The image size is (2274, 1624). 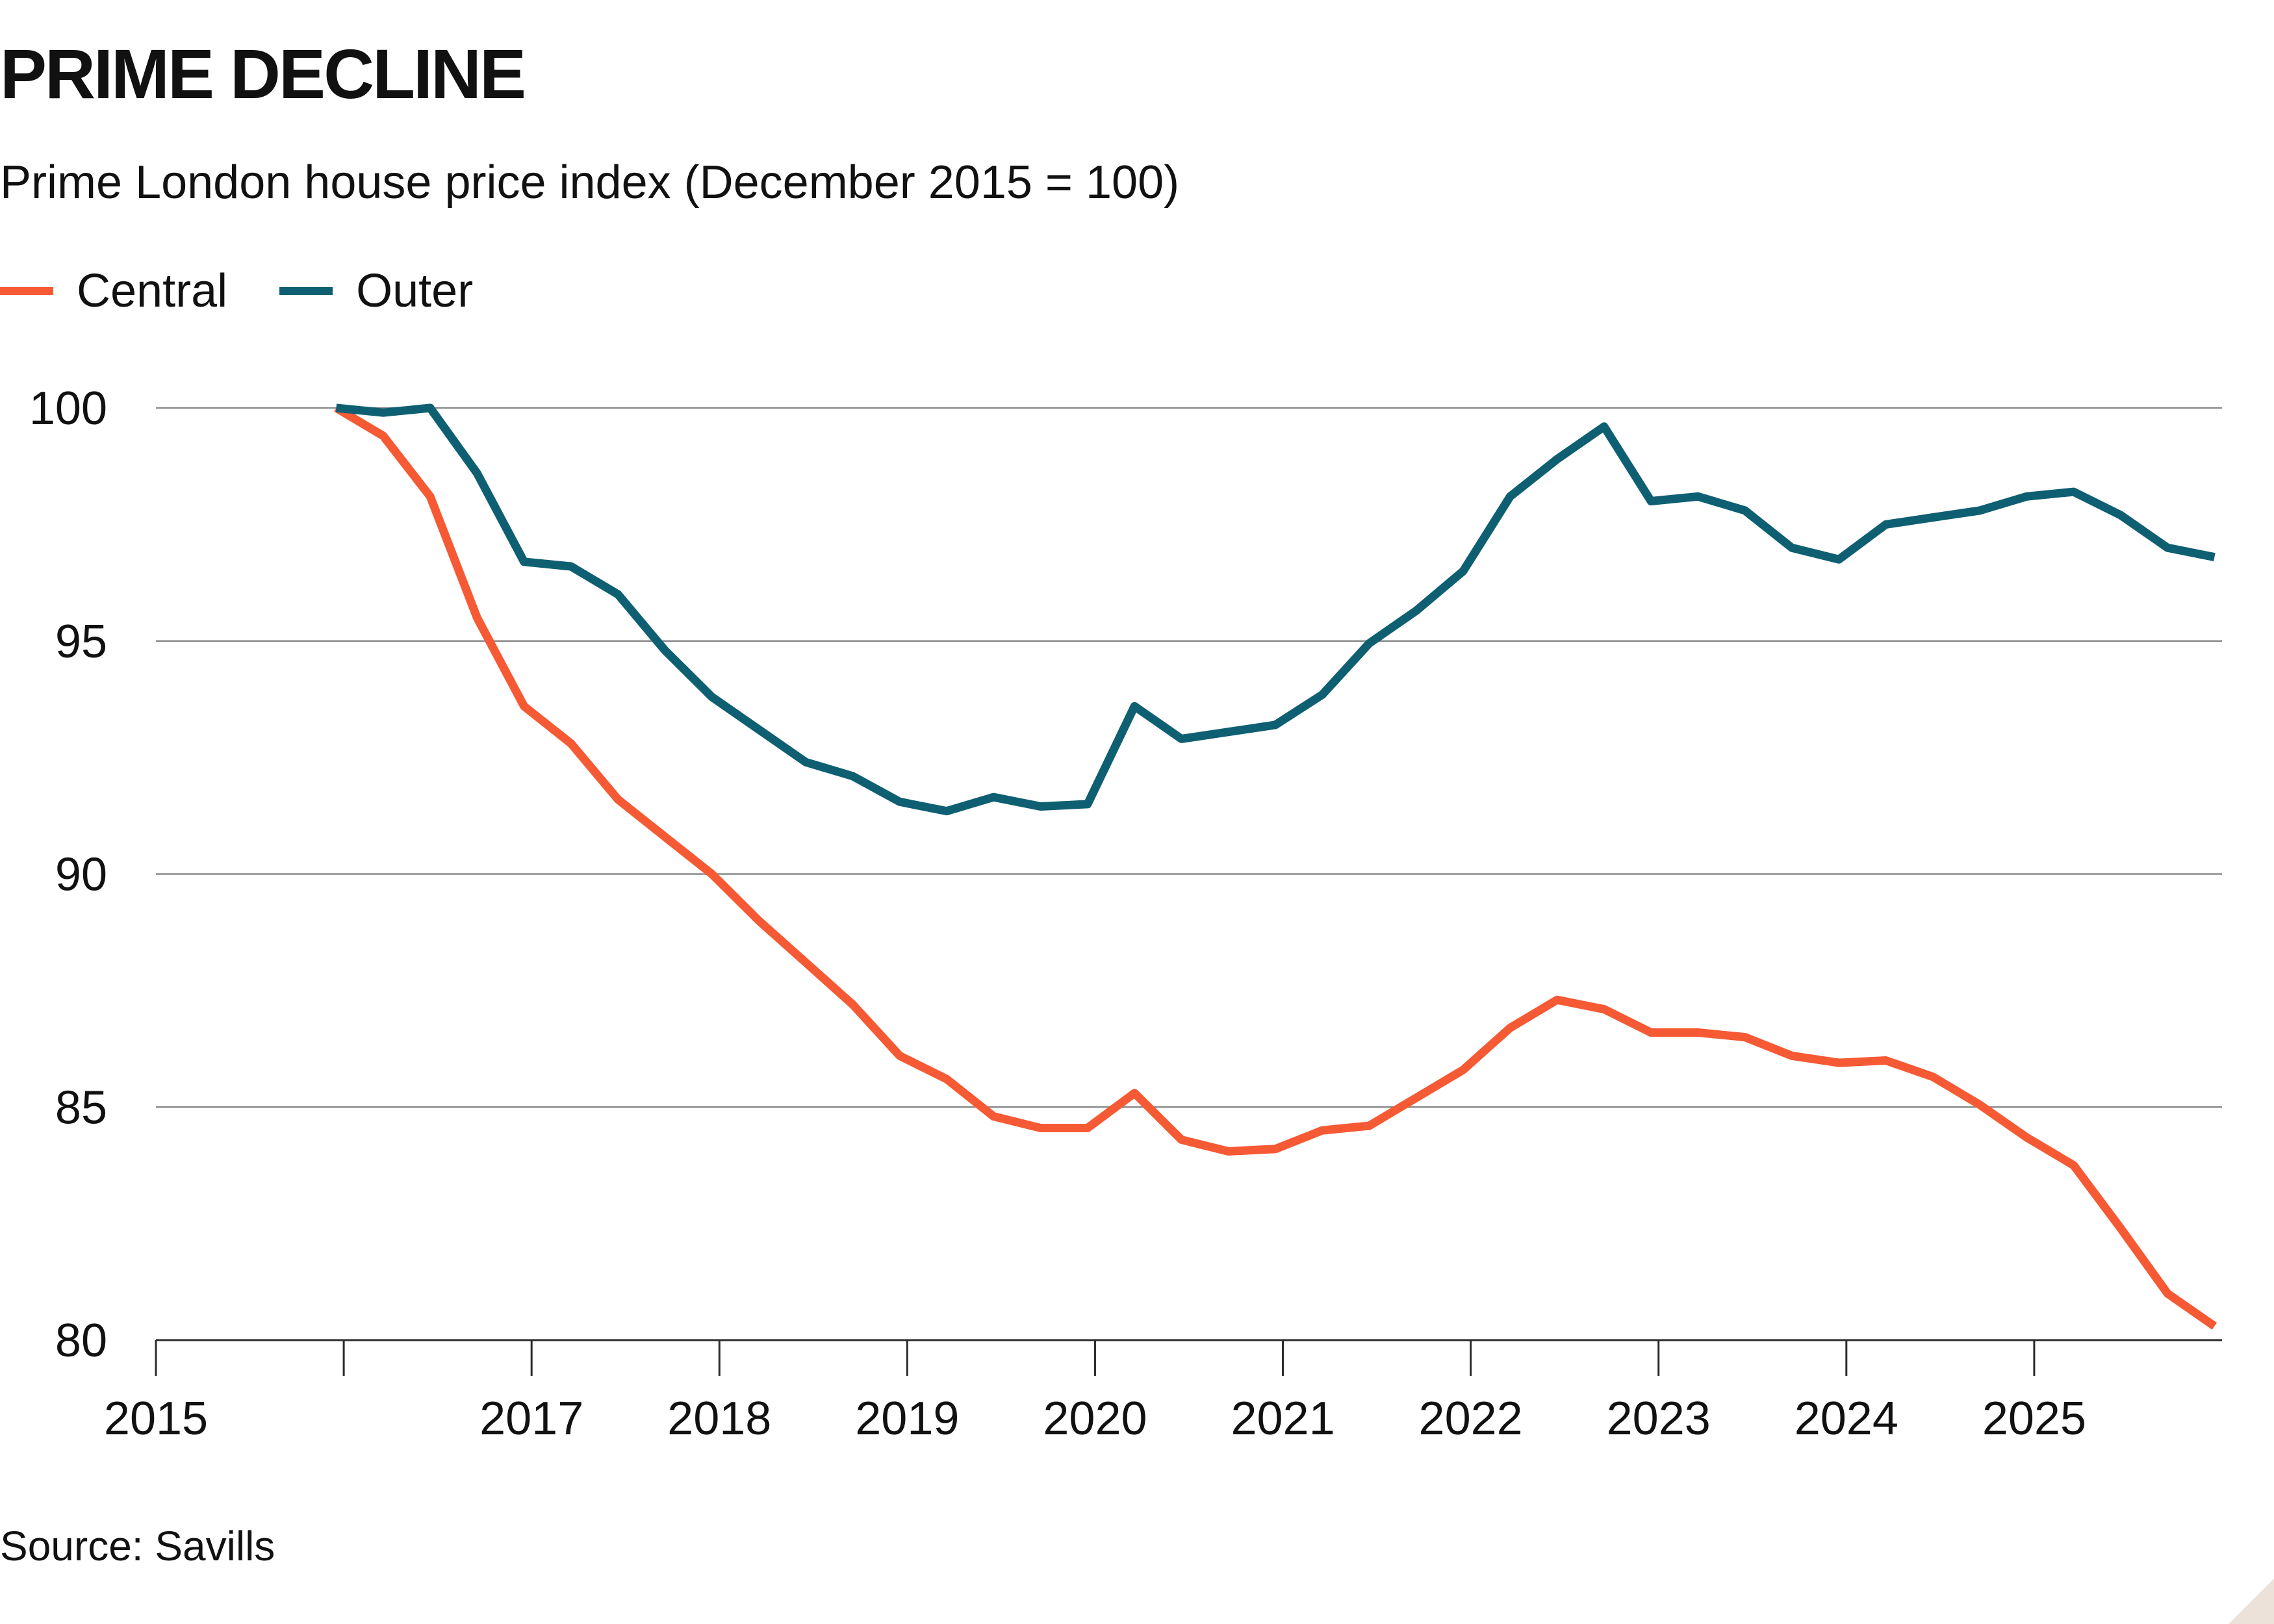 I want to click on x-tick-label: 2025, so click(x=2034, y=1419).